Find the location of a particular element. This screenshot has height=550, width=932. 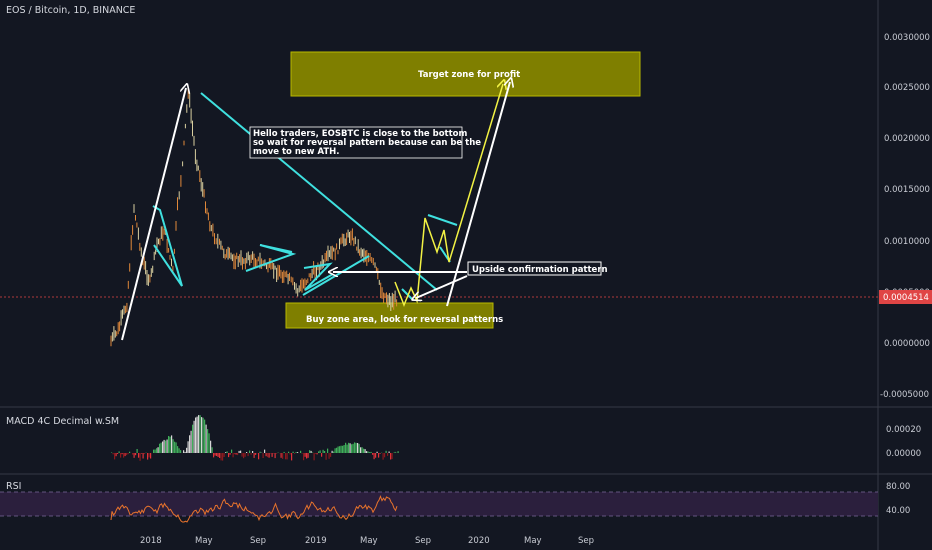

current-price-label: 0.0004514 is located at coordinates (906, 298).